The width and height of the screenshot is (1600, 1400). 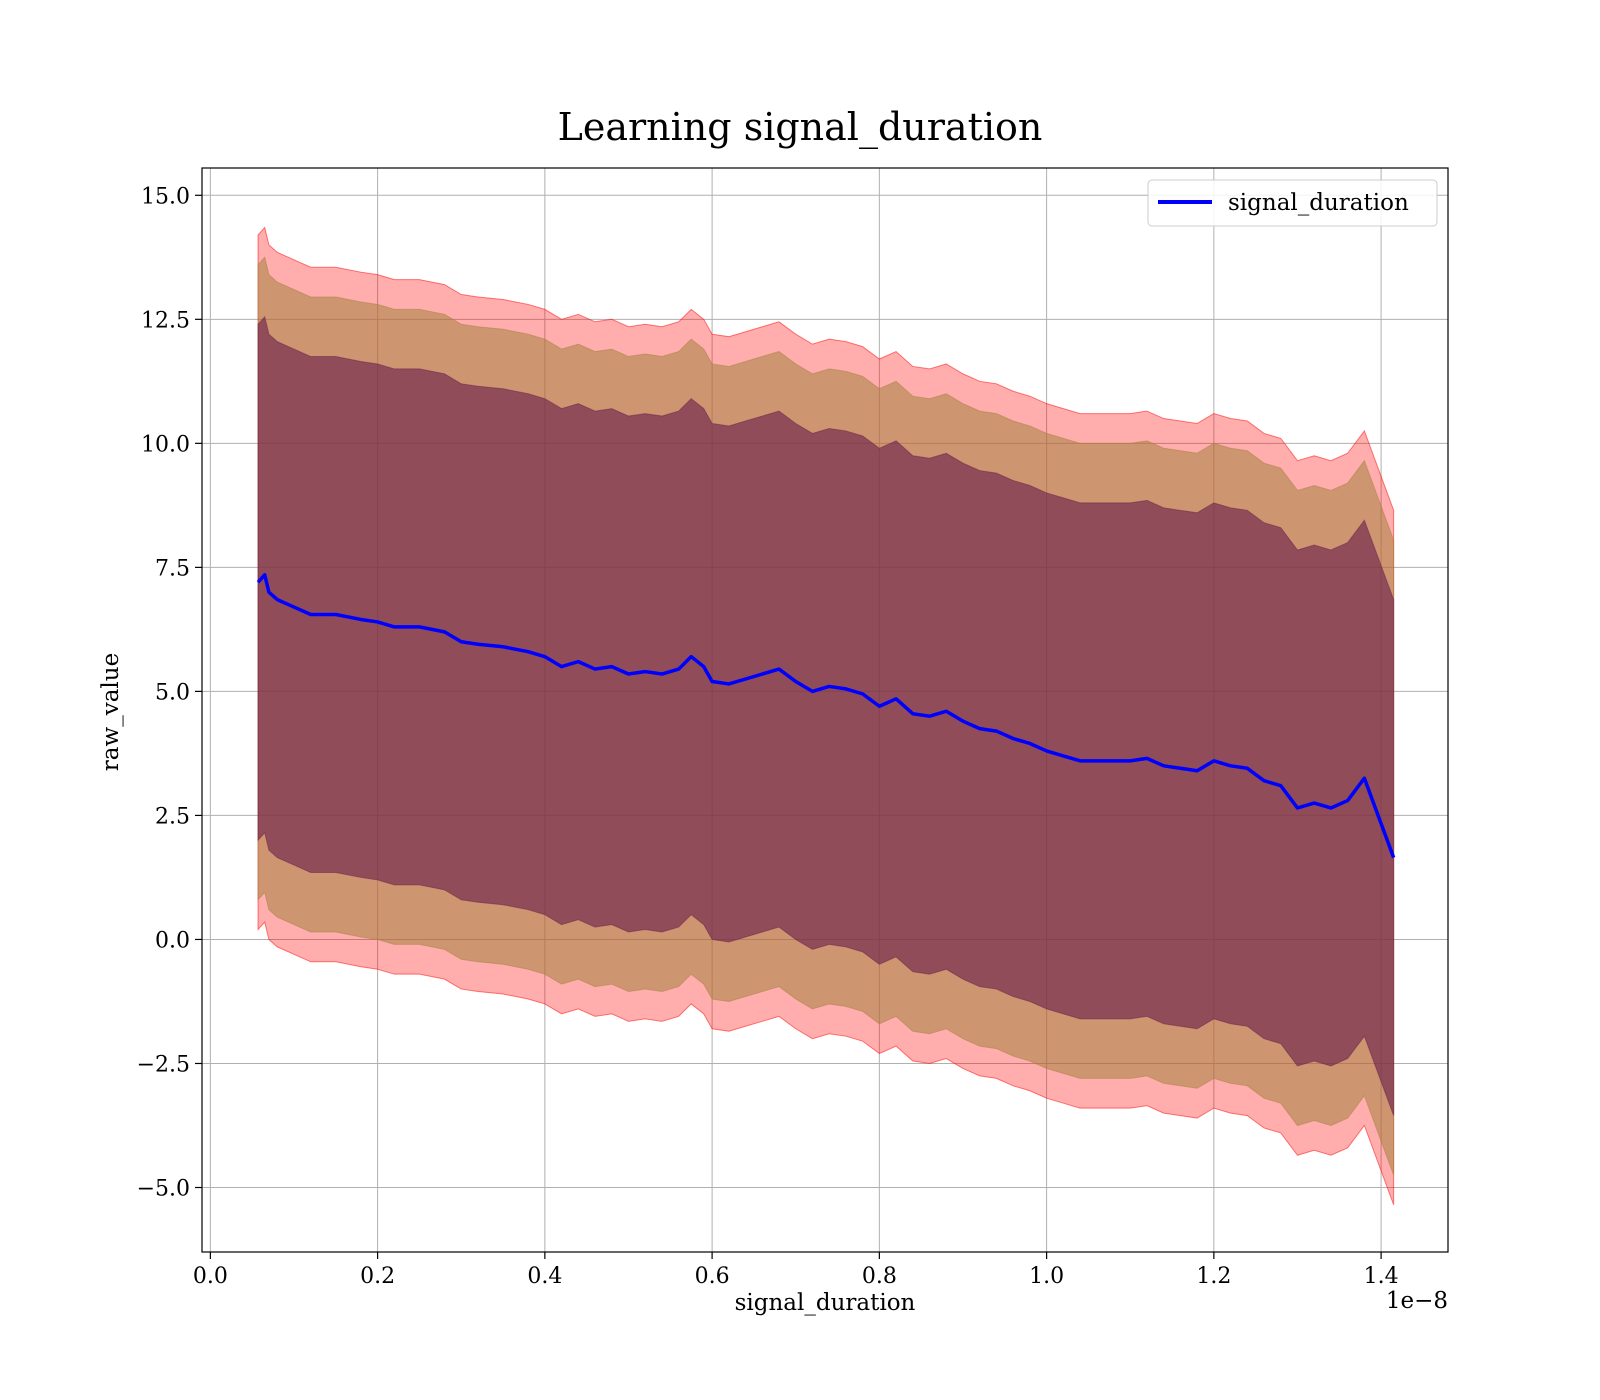 I want to click on legend: signal_duration, so click(x=1292, y=203).